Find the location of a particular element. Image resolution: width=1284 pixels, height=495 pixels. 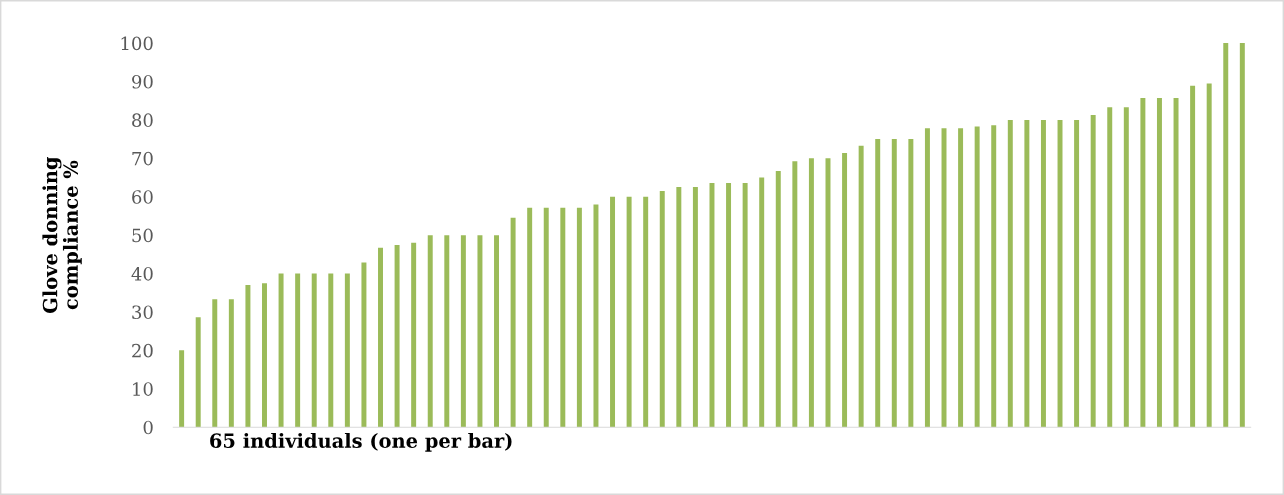

y-tick-label: 100 is located at coordinates (137, 43).